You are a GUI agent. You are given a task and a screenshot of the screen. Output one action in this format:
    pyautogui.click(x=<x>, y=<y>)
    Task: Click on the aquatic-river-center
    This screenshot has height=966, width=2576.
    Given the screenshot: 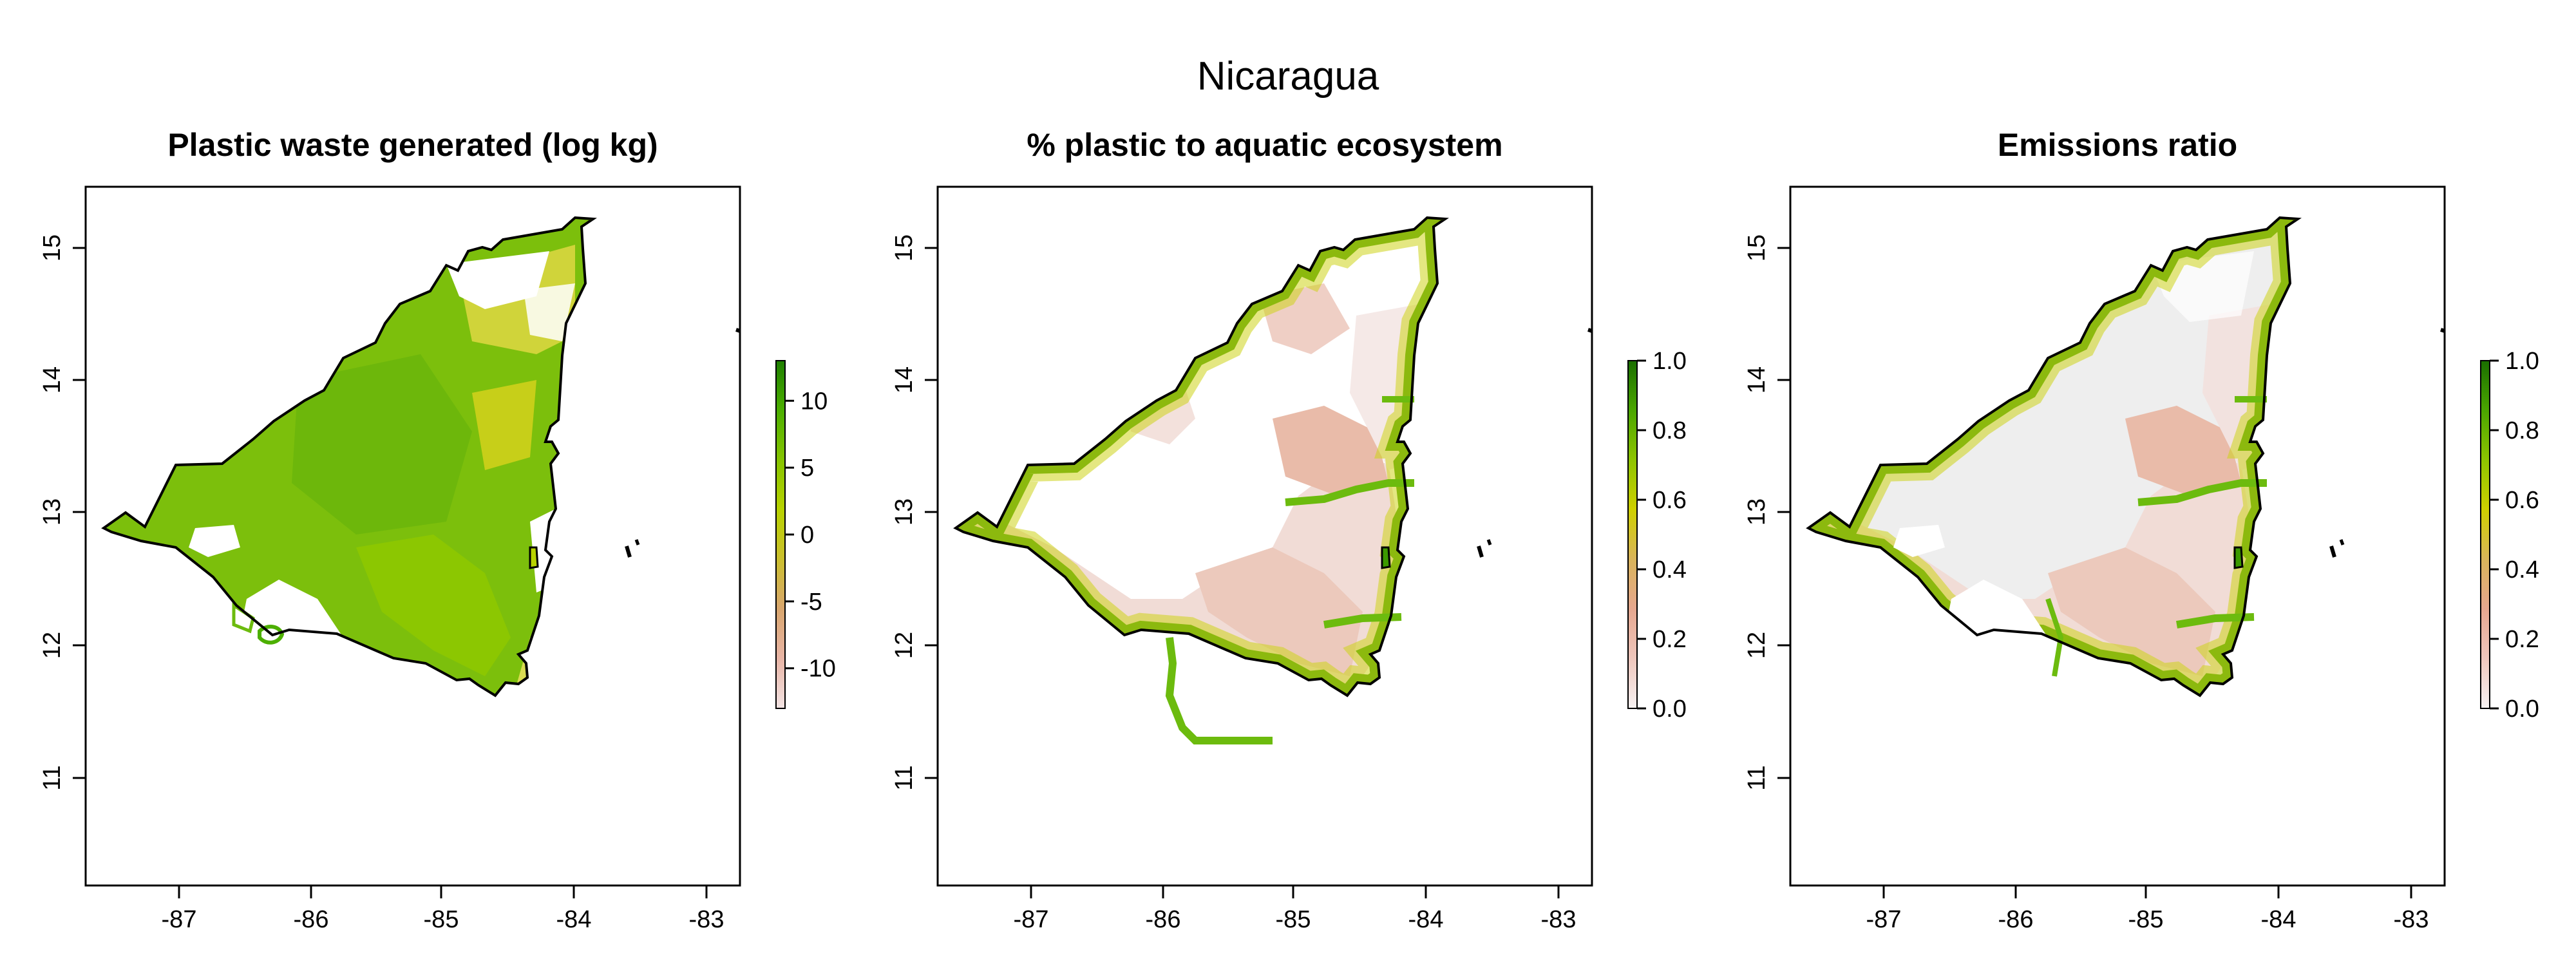 What is the action you would take?
    pyautogui.click(x=1349, y=493)
    